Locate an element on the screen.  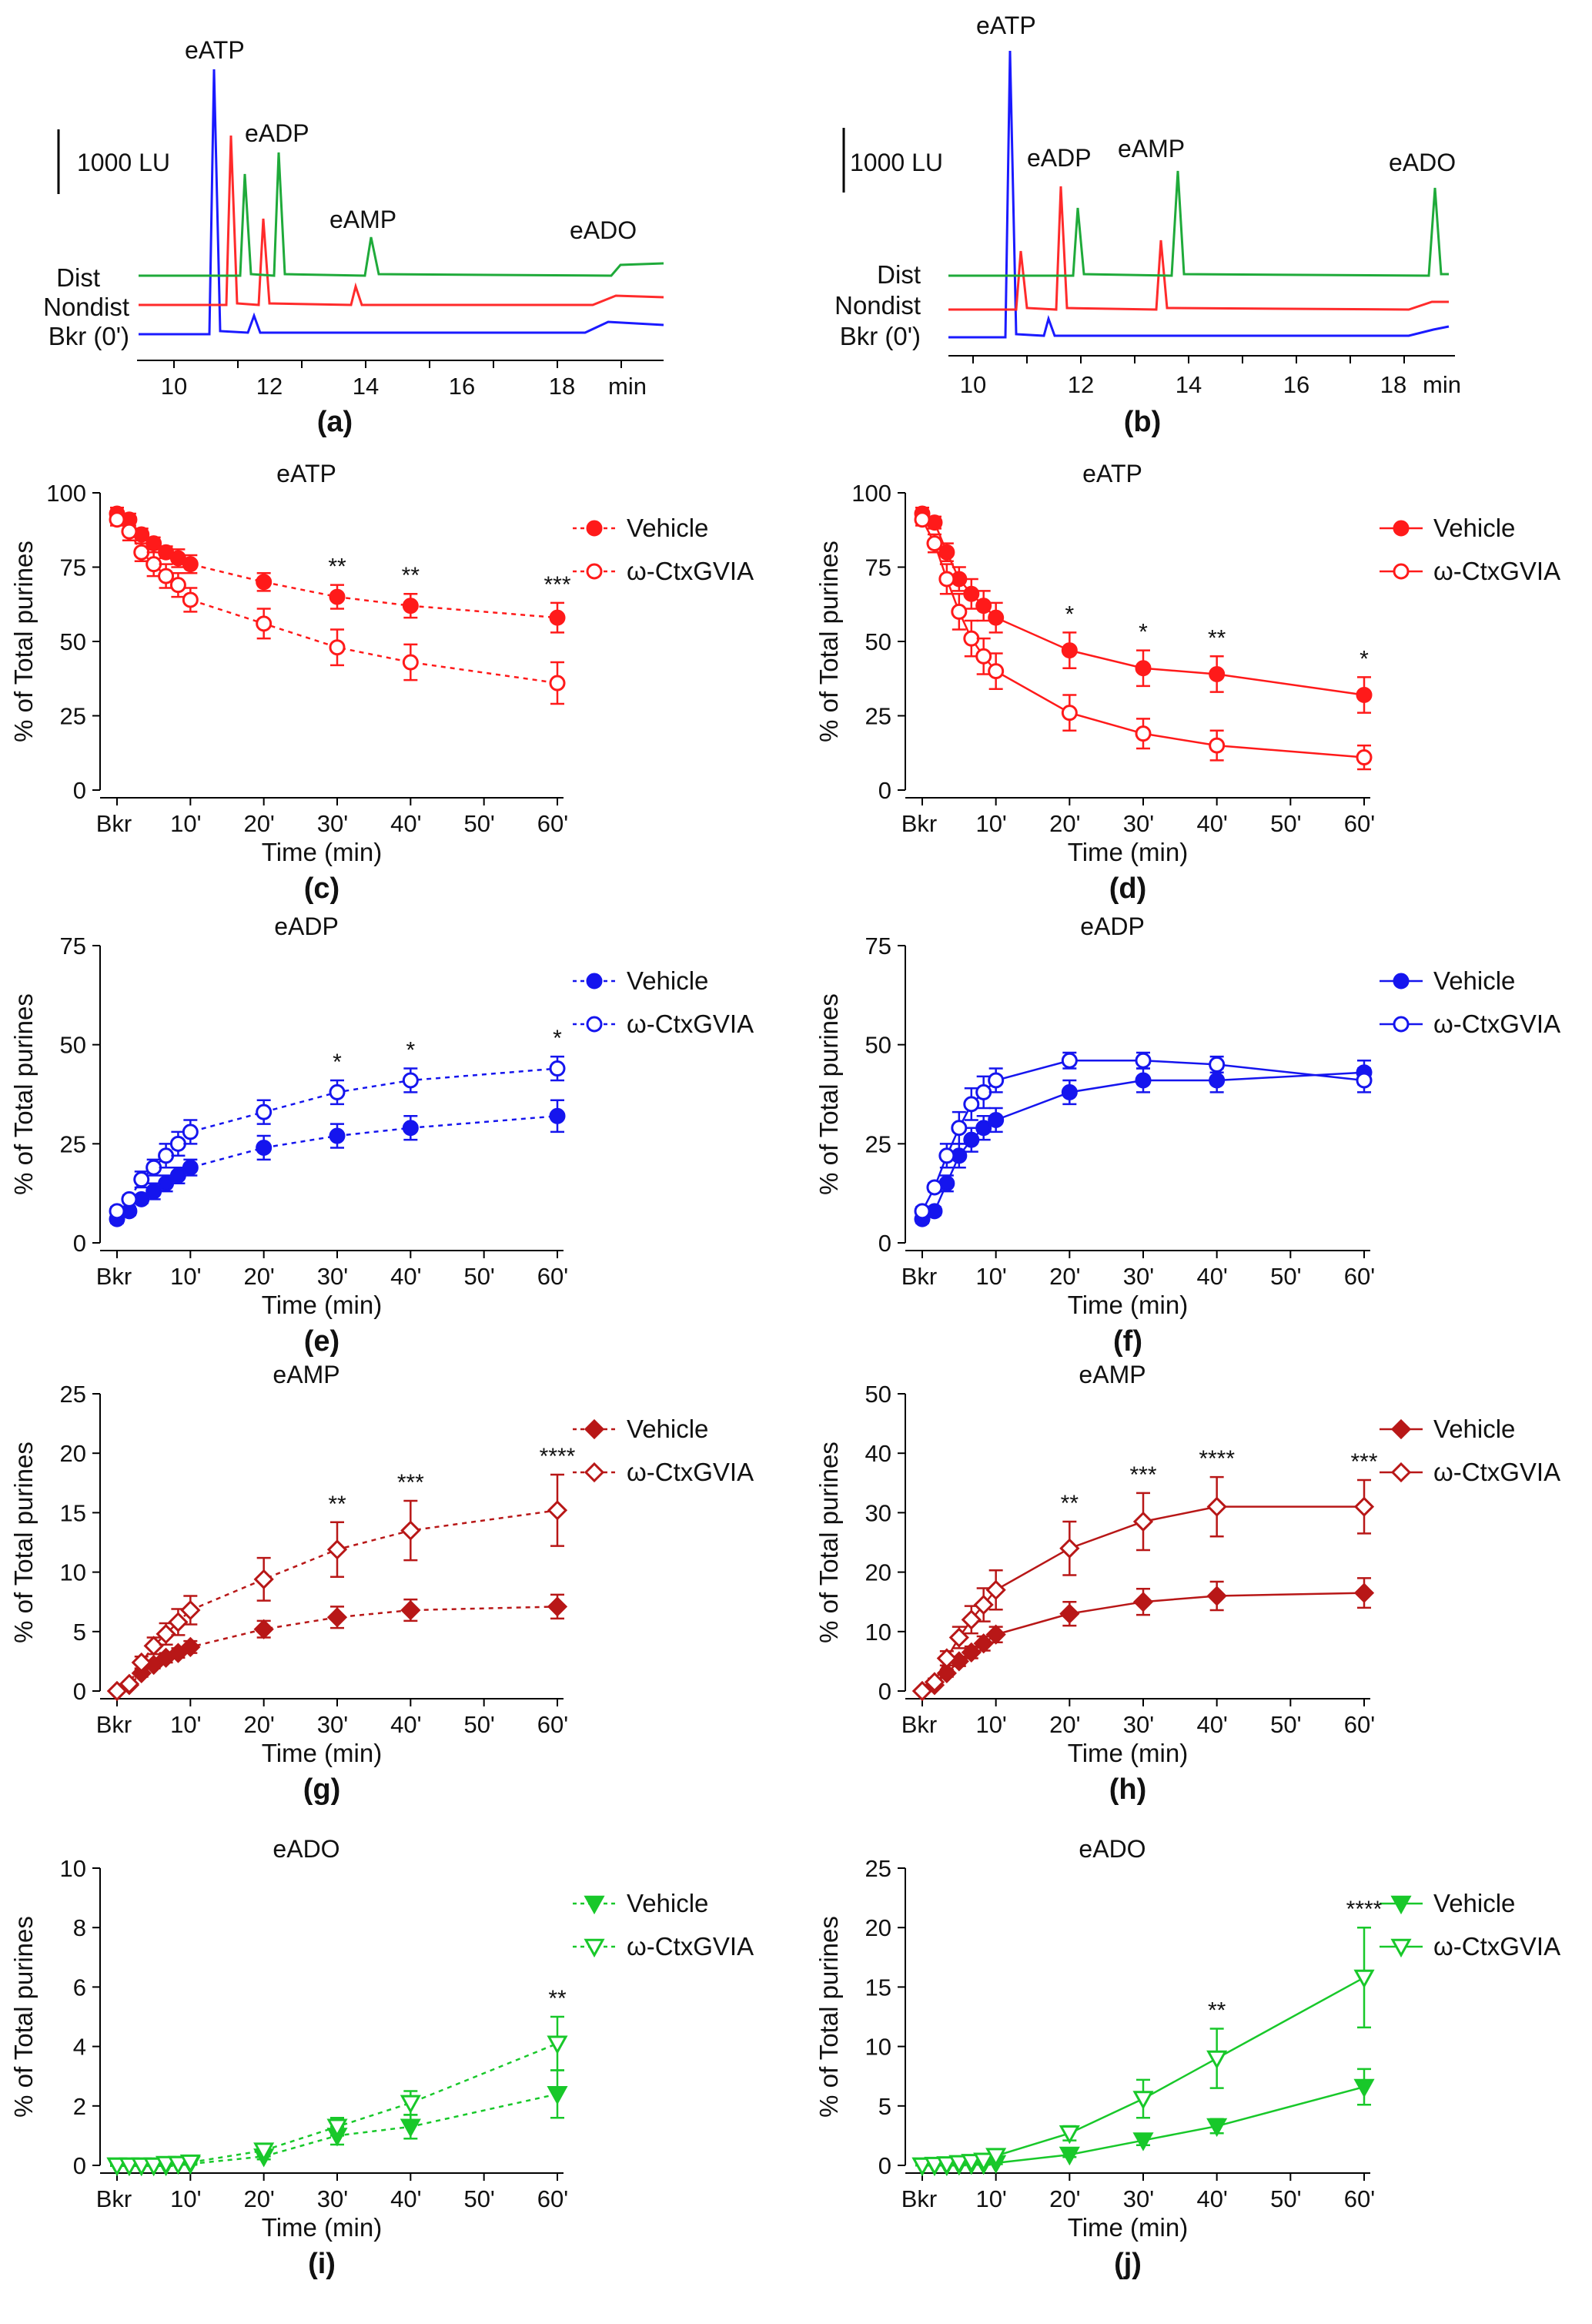
significance-label: **** is located at coordinates (558, 1456).